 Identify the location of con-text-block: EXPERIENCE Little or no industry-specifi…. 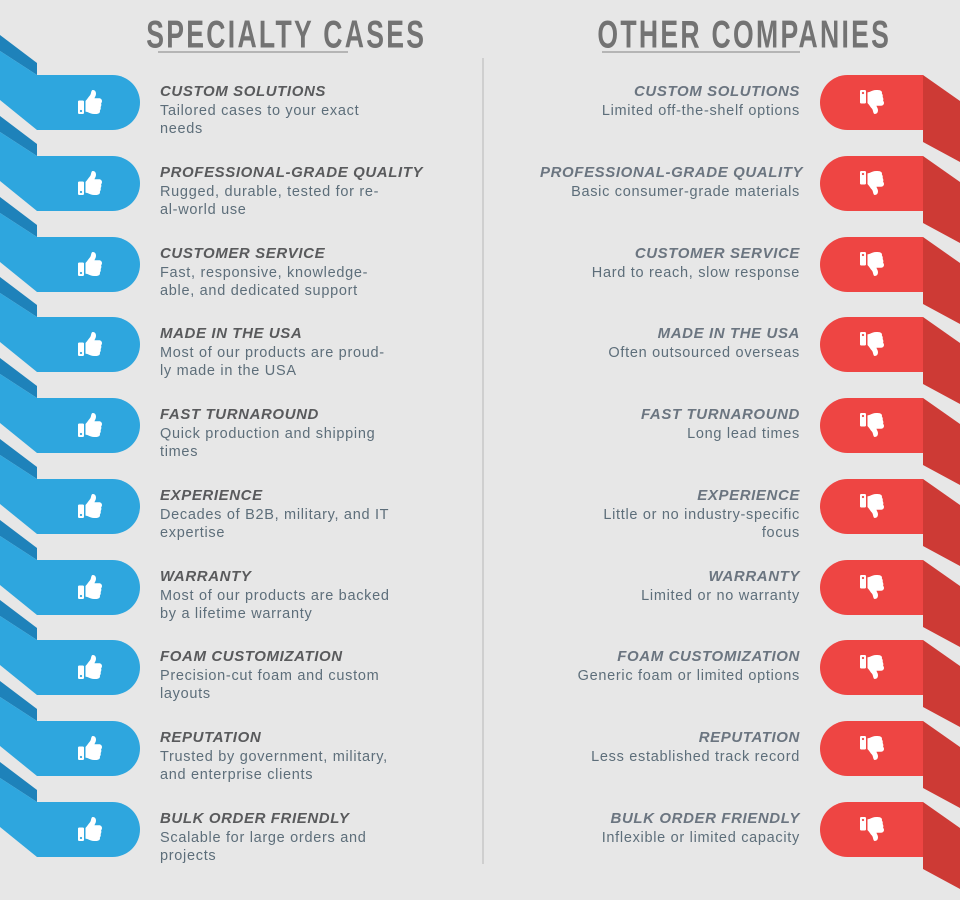
(670, 514).